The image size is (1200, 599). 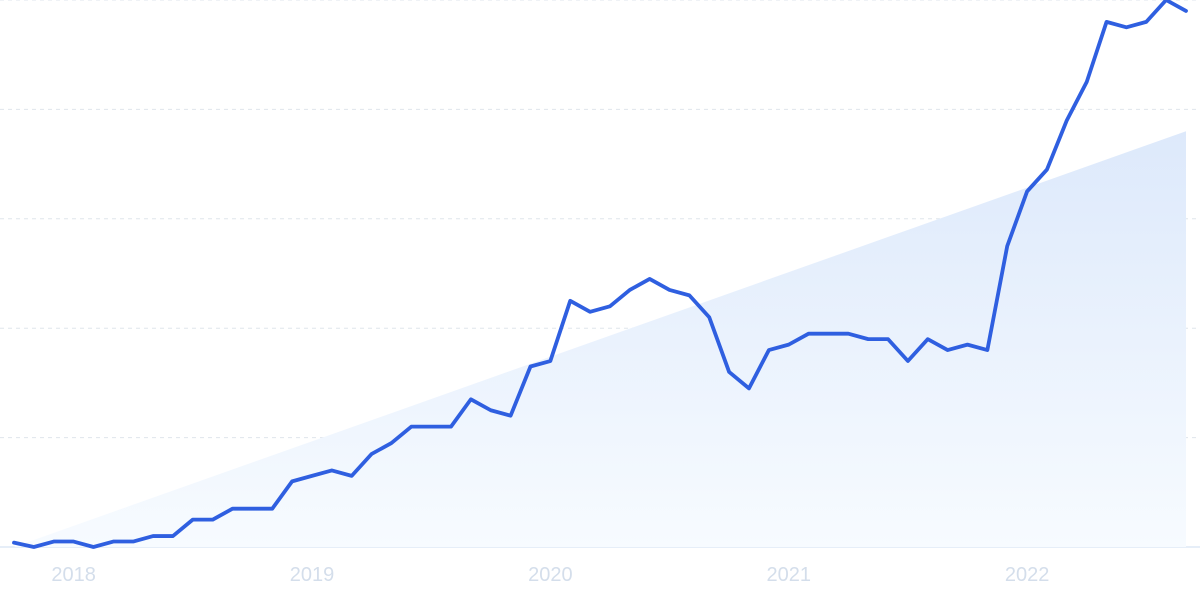 What do you see at coordinates (312, 575) in the screenshot?
I see `x-tick-label-2019: 2019` at bounding box center [312, 575].